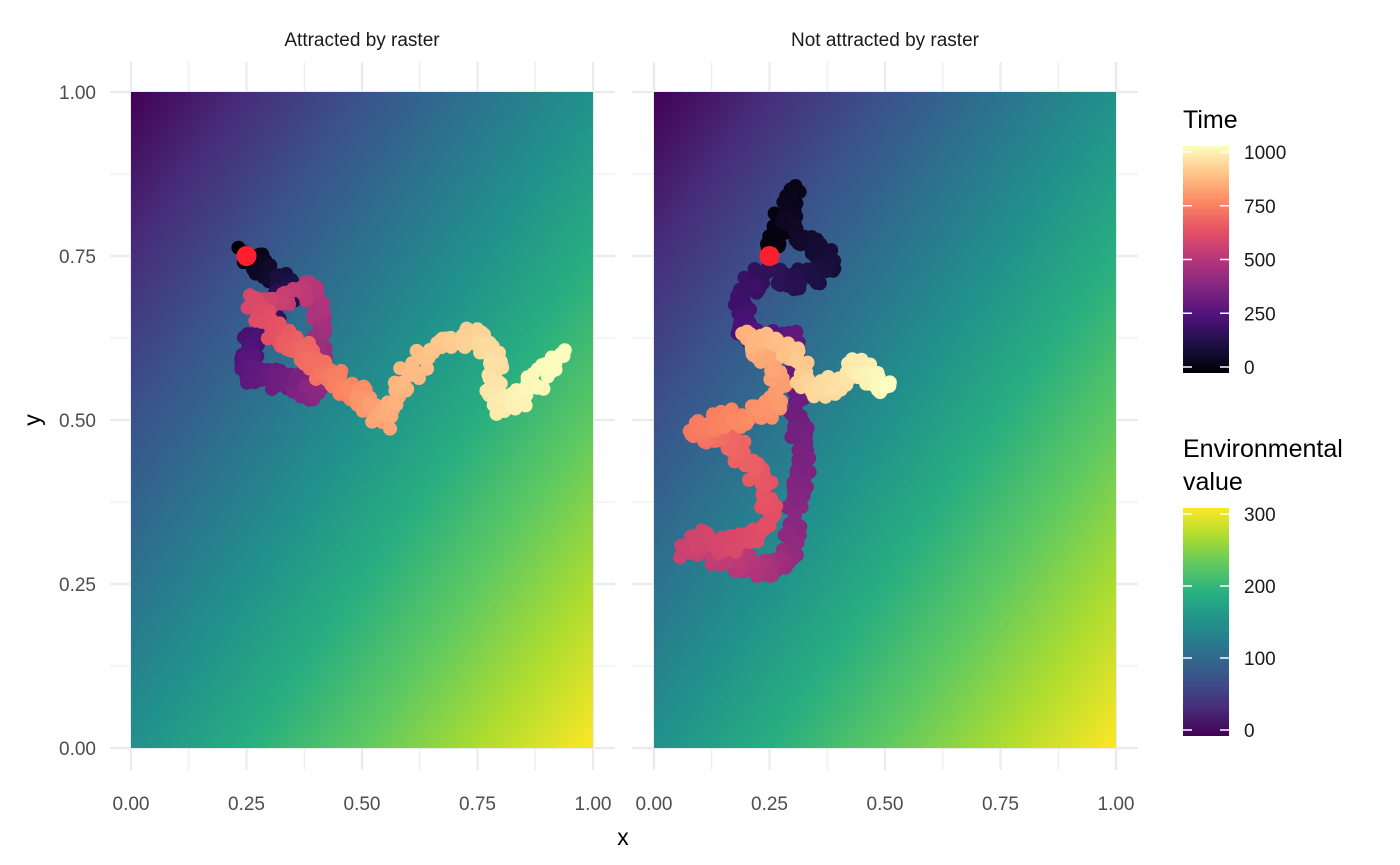  What do you see at coordinates (1206, 622) in the screenshot?
I see `legend-colorbar` at bounding box center [1206, 622].